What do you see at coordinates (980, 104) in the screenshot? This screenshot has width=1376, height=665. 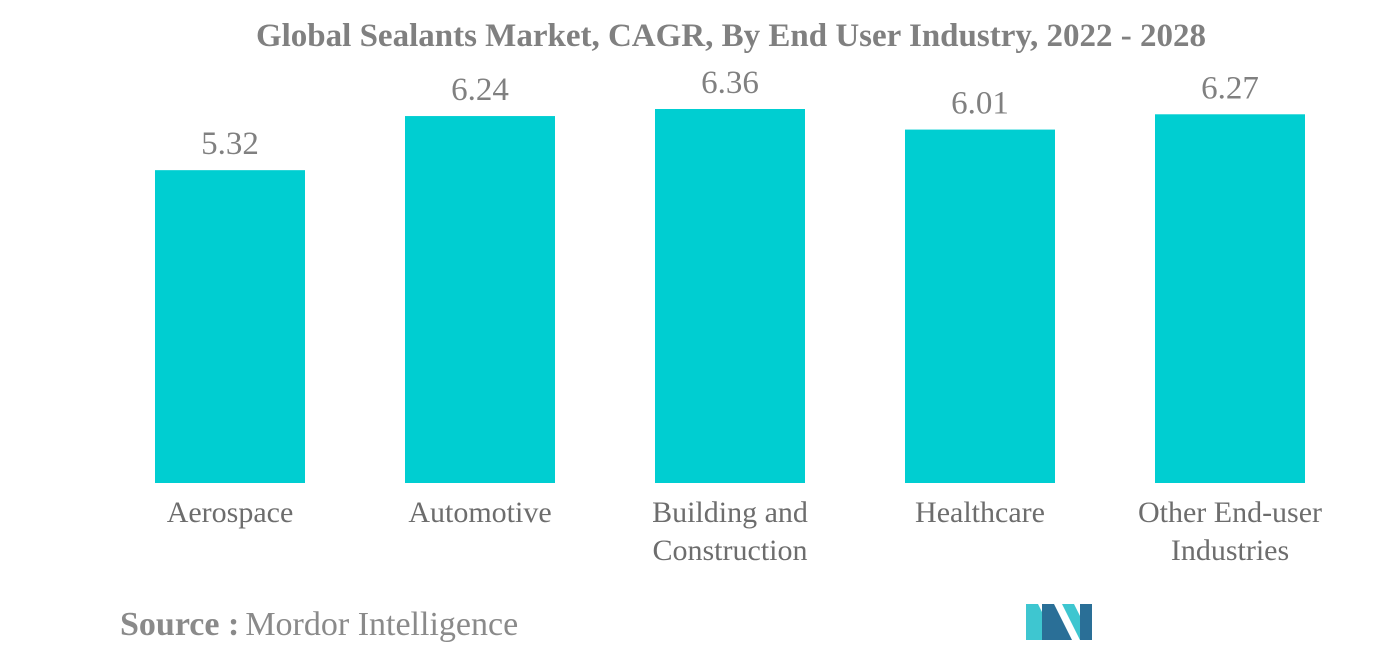 I see `value-label-3: 6.01` at bounding box center [980, 104].